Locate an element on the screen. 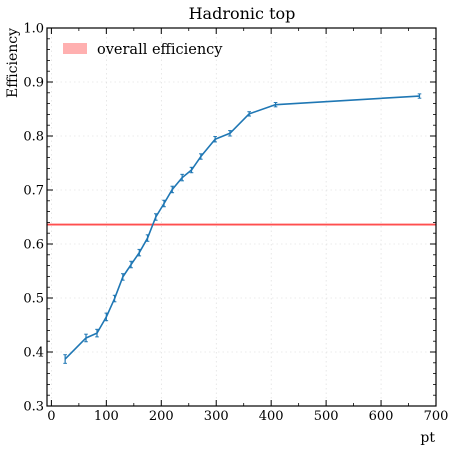  legend-label-overall-efficiency: overall efficiency is located at coordinates (160, 50).